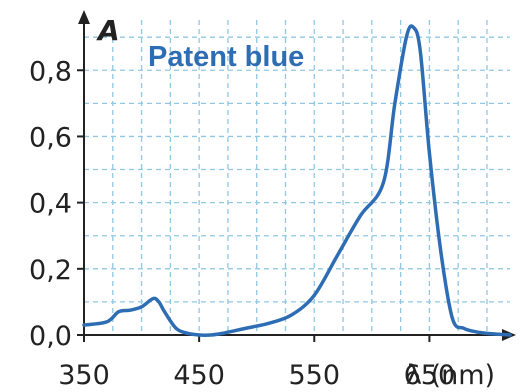 This screenshot has height=392, width=526. I want to click on y-axis-arrow, so click(84, 17).